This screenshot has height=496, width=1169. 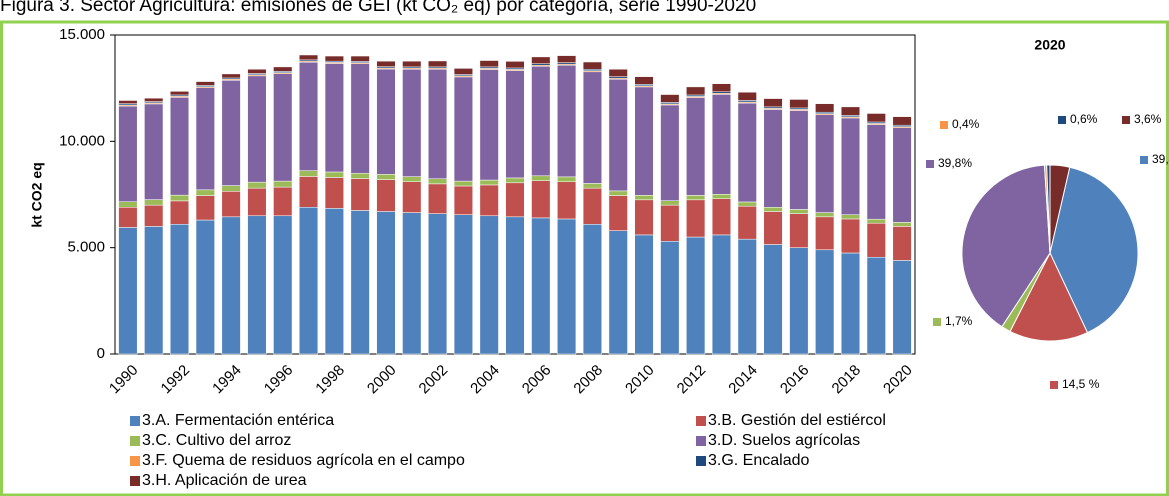 What do you see at coordinates (955, 163) in the screenshot?
I see `pie-label: 39,8%` at bounding box center [955, 163].